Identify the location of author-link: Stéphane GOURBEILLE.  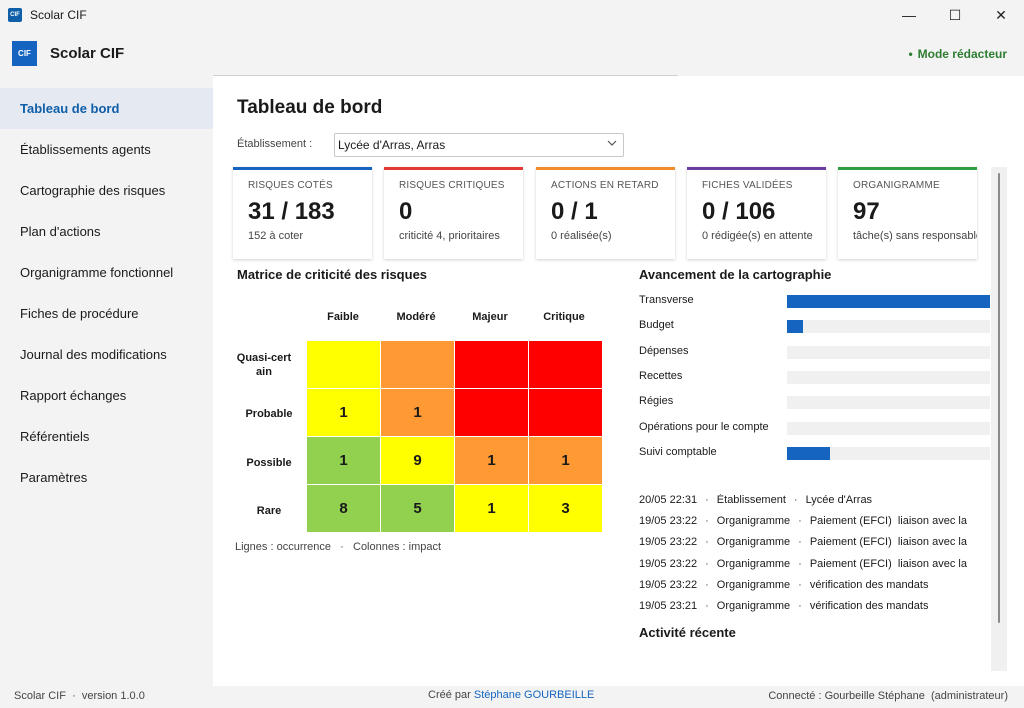
(534, 695).